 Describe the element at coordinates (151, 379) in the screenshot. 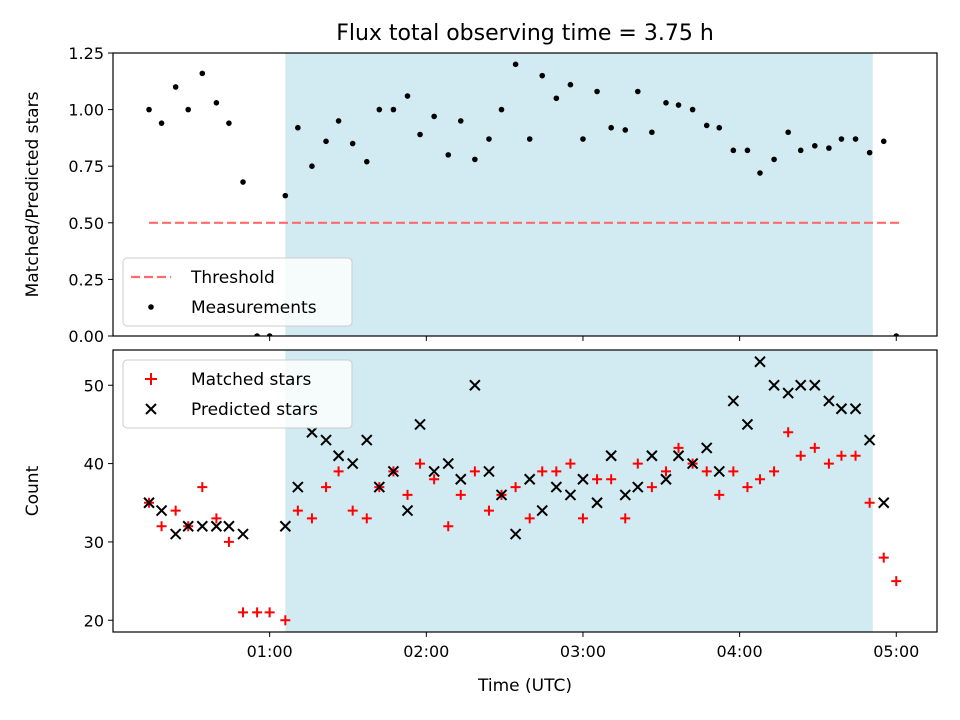

I see `matched-stars-legend-marker` at that location.